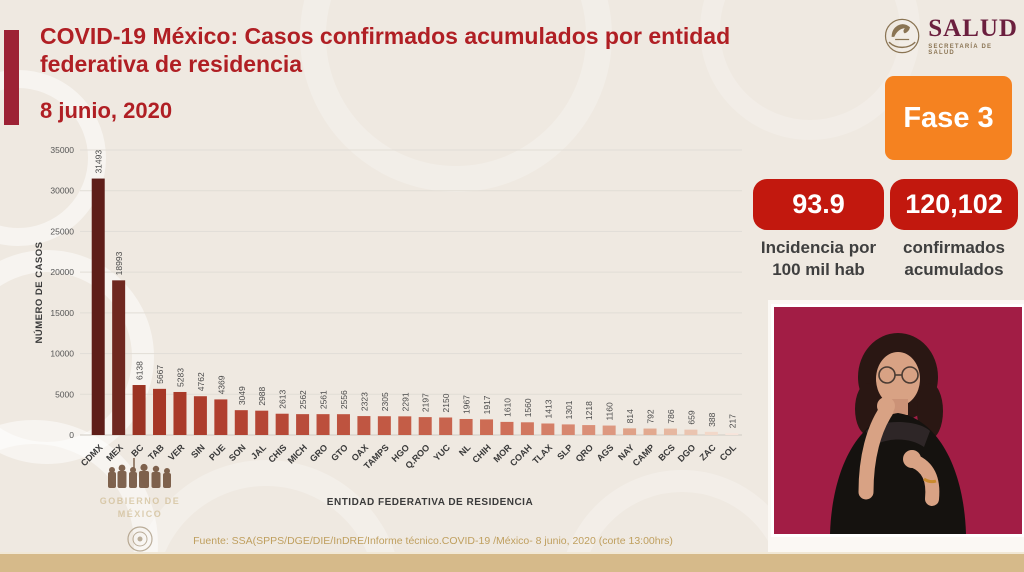 The width and height of the screenshot is (1024, 572). I want to click on x-tick-label: YUC, so click(442, 452).